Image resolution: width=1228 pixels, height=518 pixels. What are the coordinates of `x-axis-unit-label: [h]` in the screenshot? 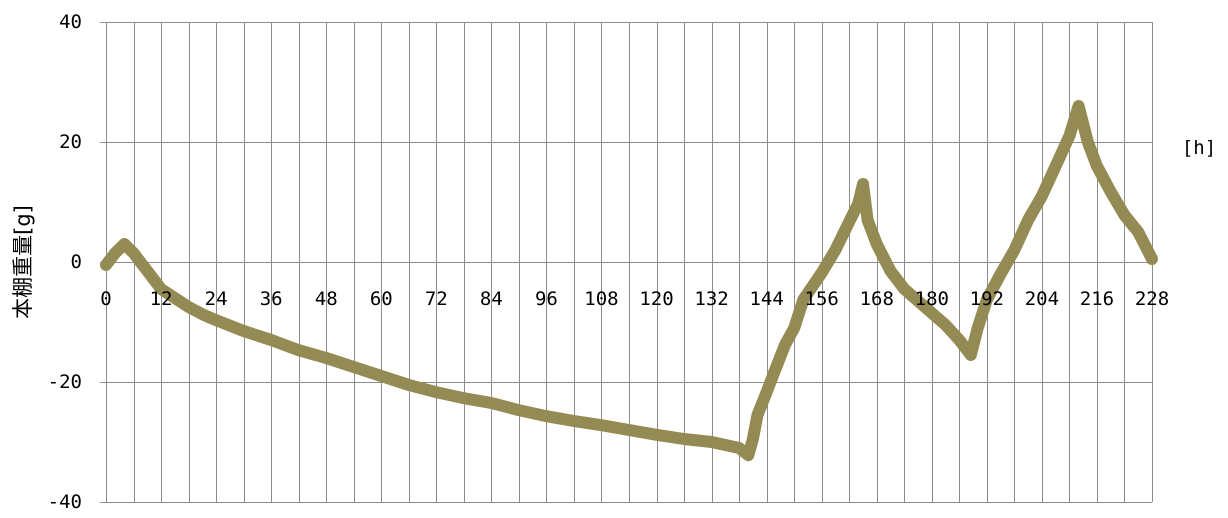 It's located at (1199, 148).